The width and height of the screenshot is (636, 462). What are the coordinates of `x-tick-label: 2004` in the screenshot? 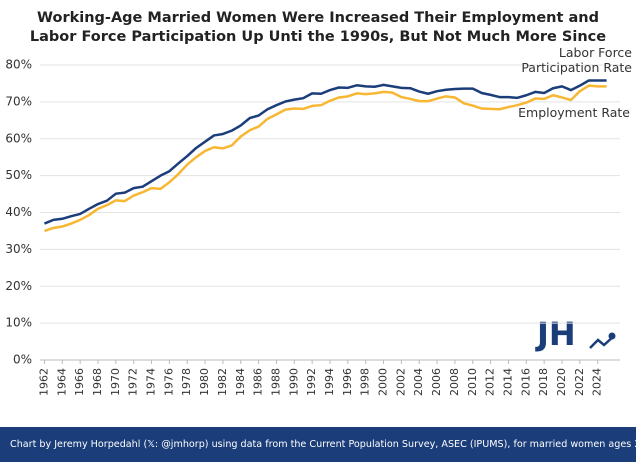 It's located at (418, 382).